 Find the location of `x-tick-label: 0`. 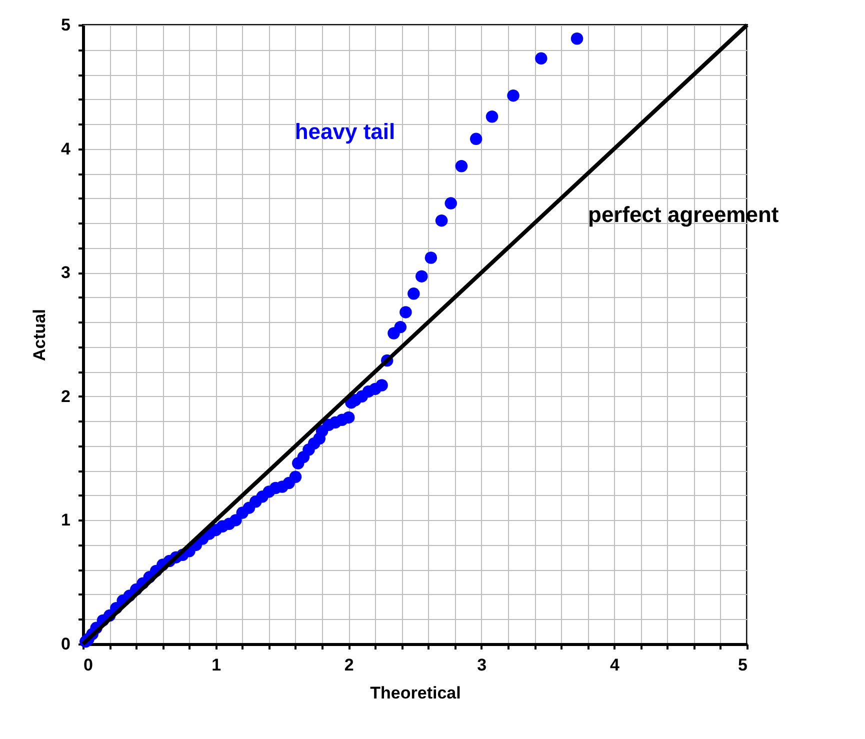

x-tick-label: 0 is located at coordinates (88, 665).